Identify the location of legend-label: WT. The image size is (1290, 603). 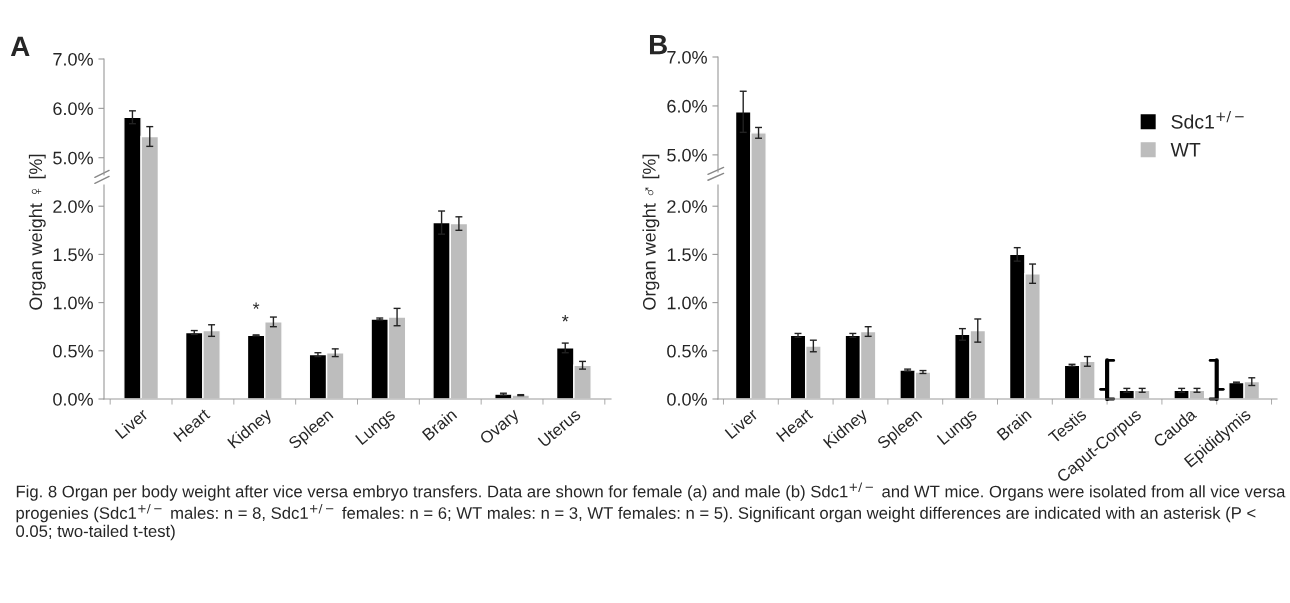
(1185, 150).